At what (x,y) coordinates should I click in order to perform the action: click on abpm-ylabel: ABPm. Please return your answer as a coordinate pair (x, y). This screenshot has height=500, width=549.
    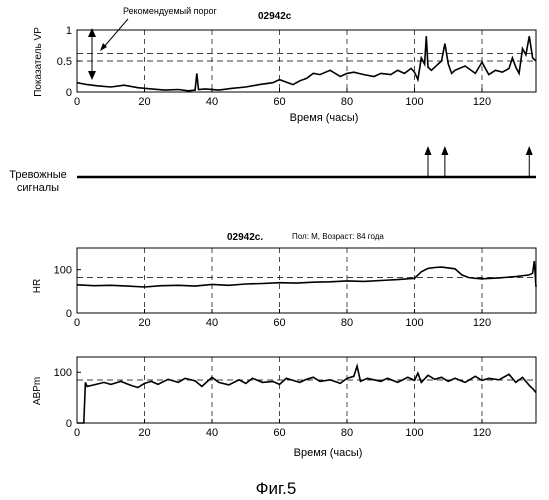
    Looking at the image, I should click on (37, 391).